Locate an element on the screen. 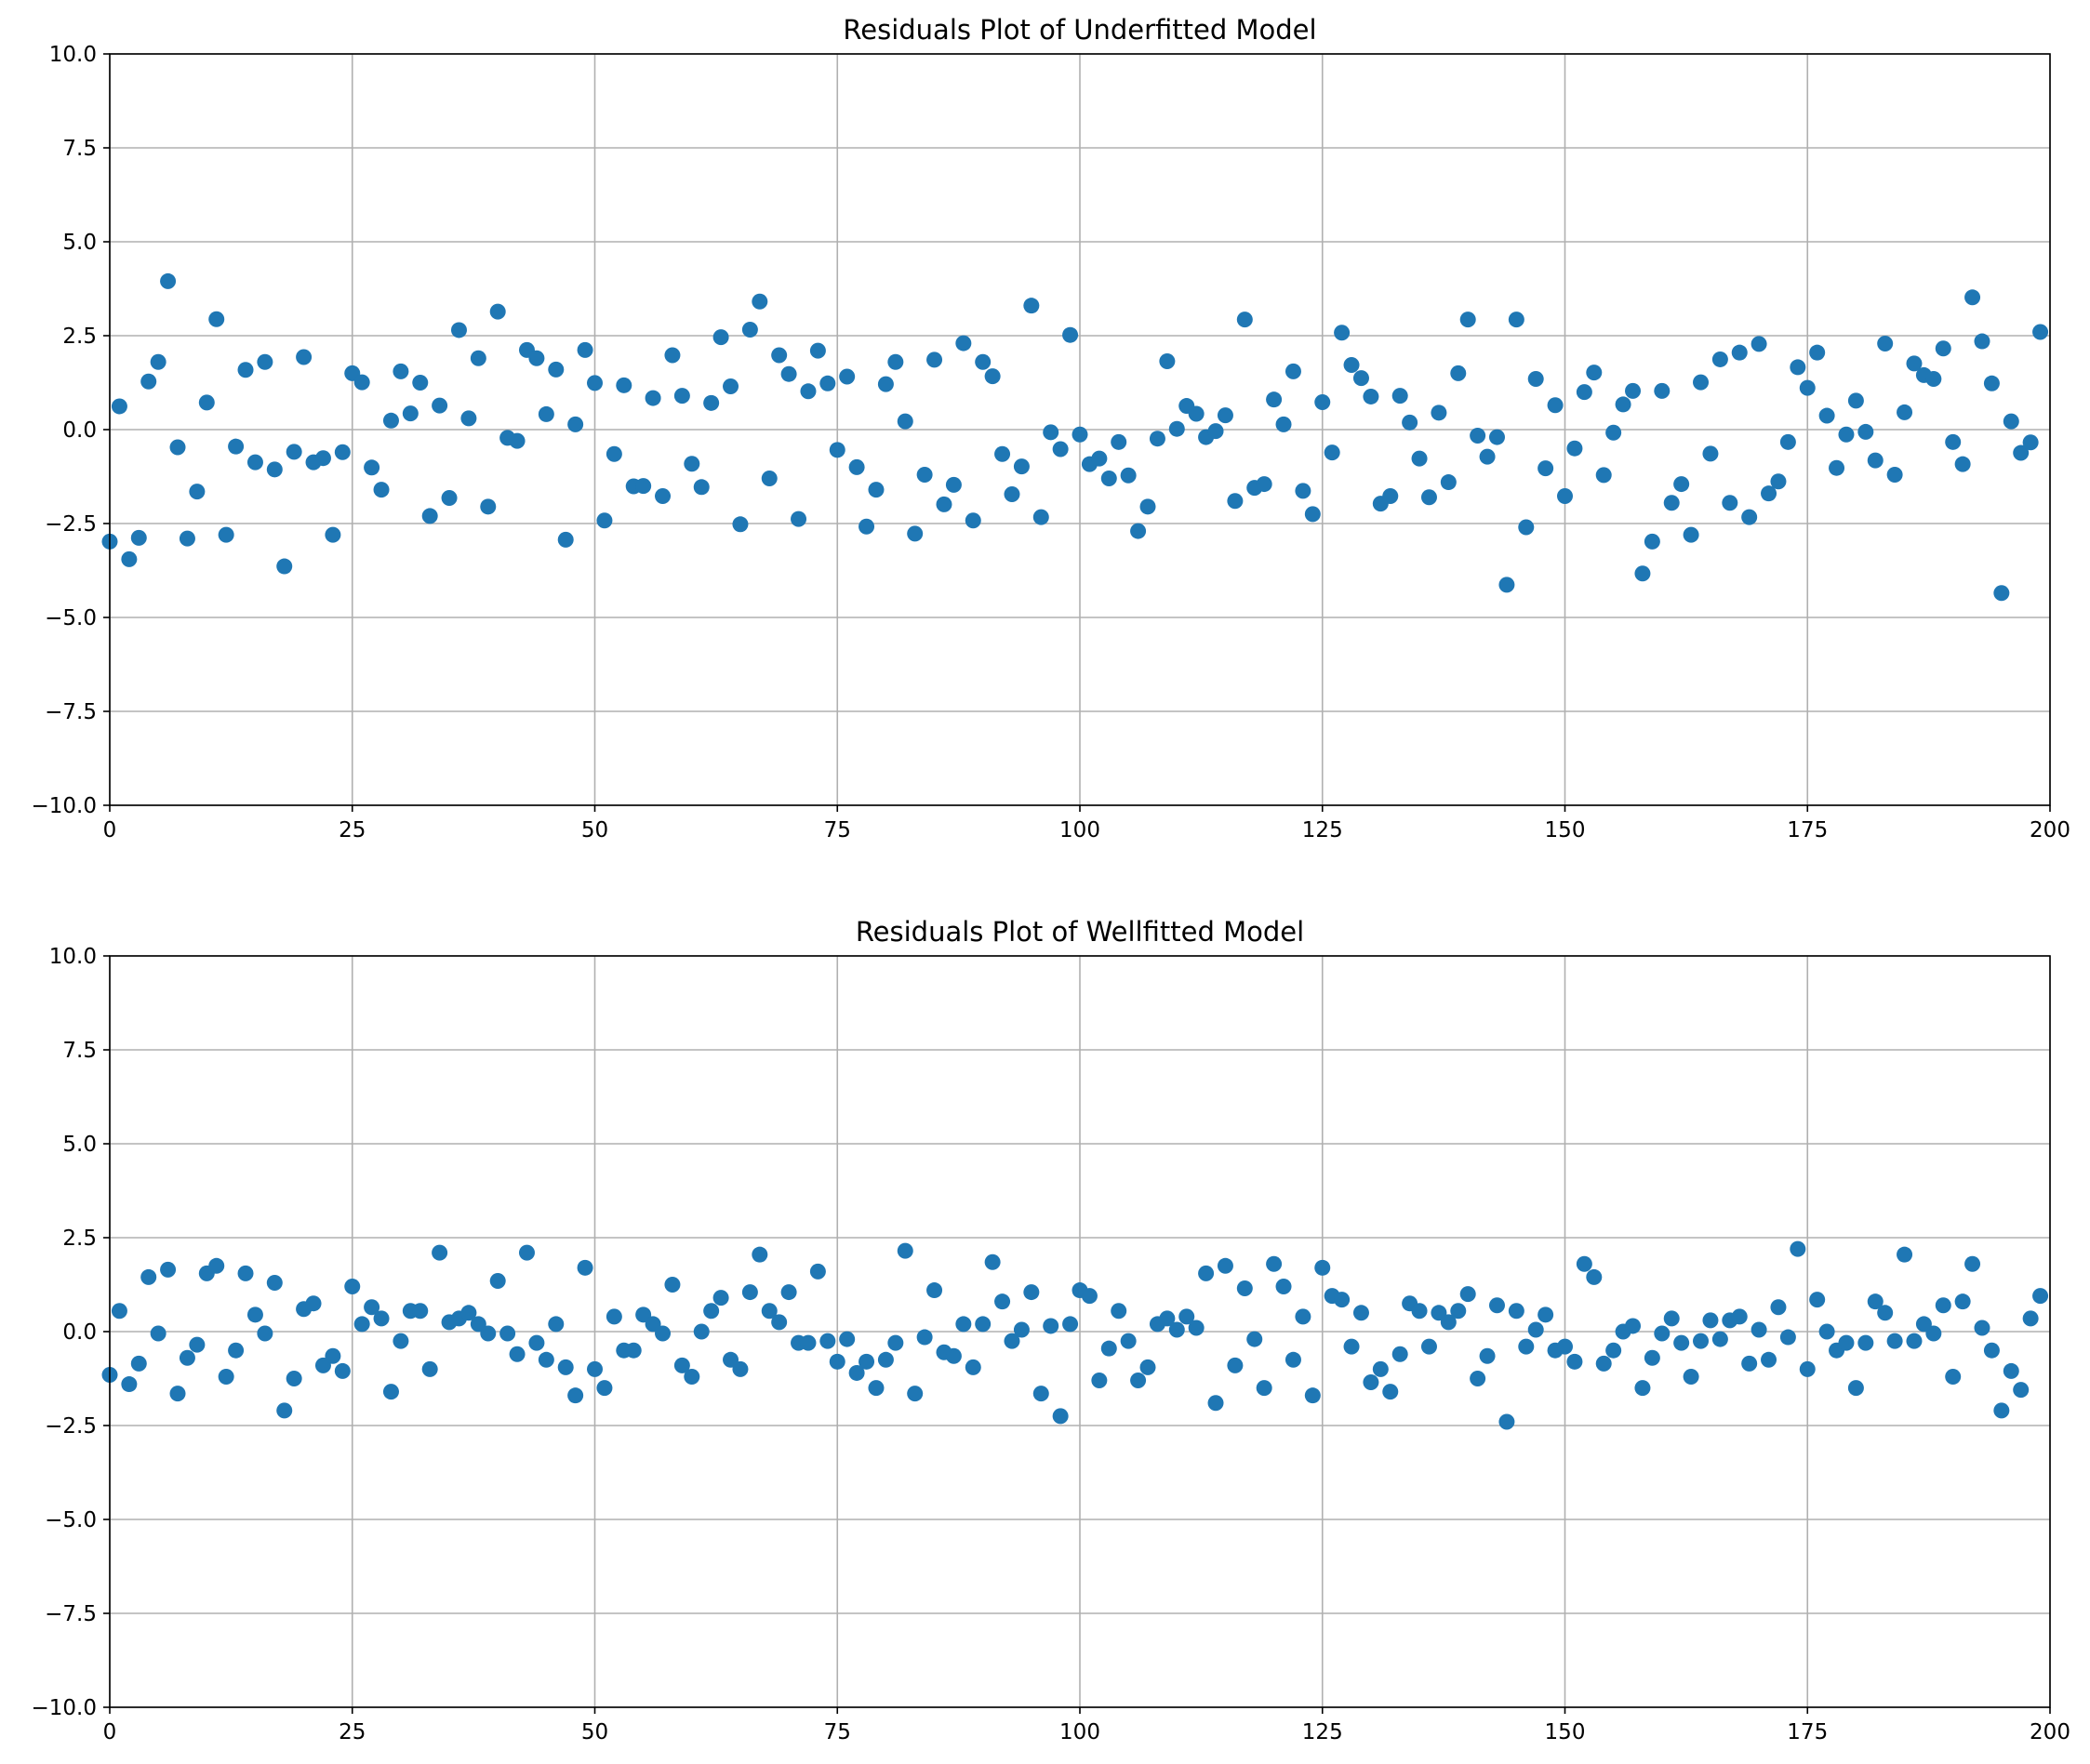 The width and height of the screenshot is (2090, 1764). subplot-title: Residuals Plot of Wellfitted Model is located at coordinates (1080, 932).